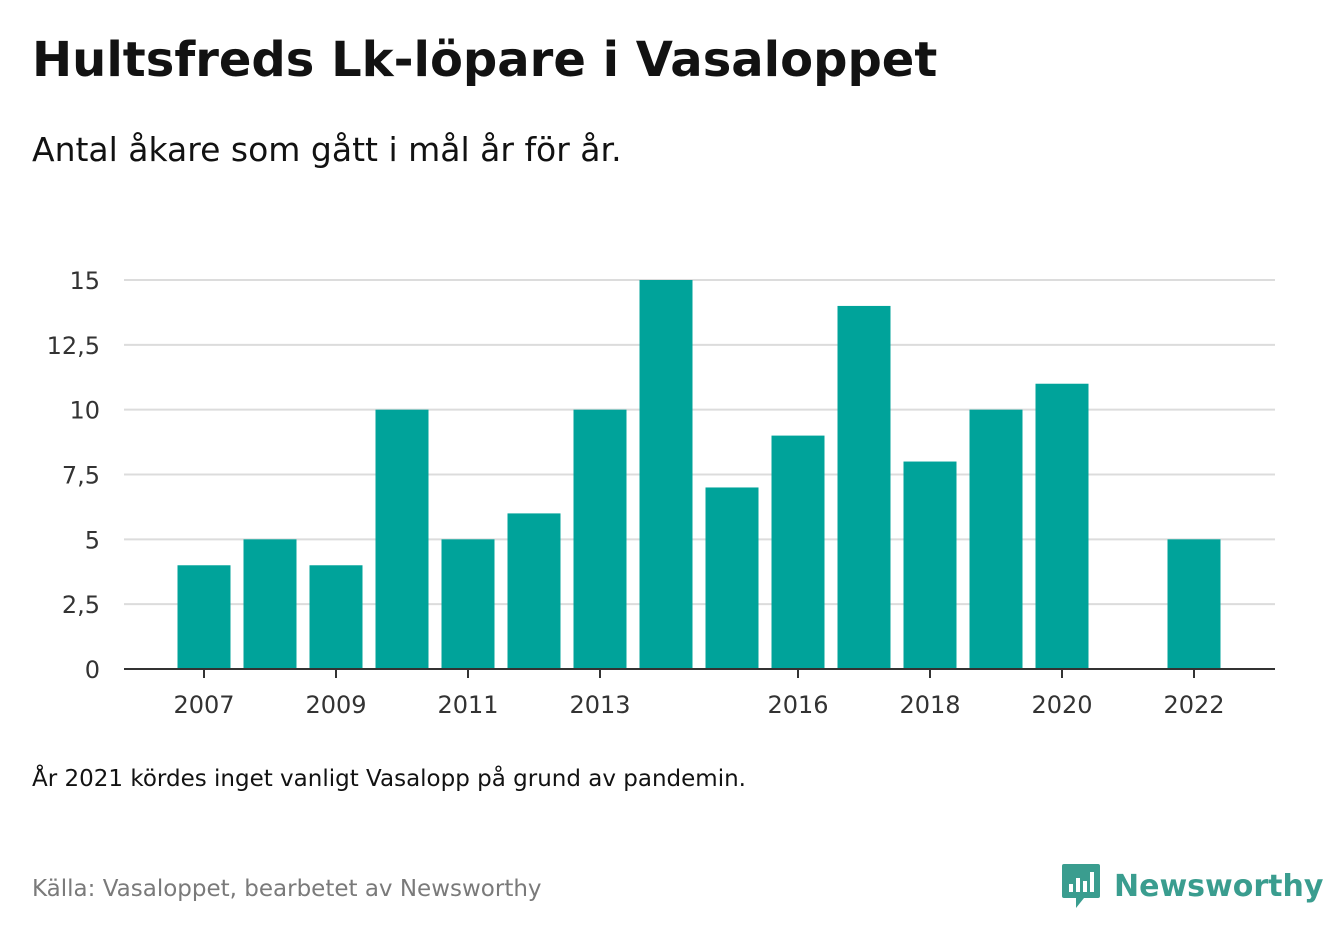 The height and width of the screenshot is (940, 1340). What do you see at coordinates (1081, 886) in the screenshot?
I see `newsworthy-logo-icon` at bounding box center [1081, 886].